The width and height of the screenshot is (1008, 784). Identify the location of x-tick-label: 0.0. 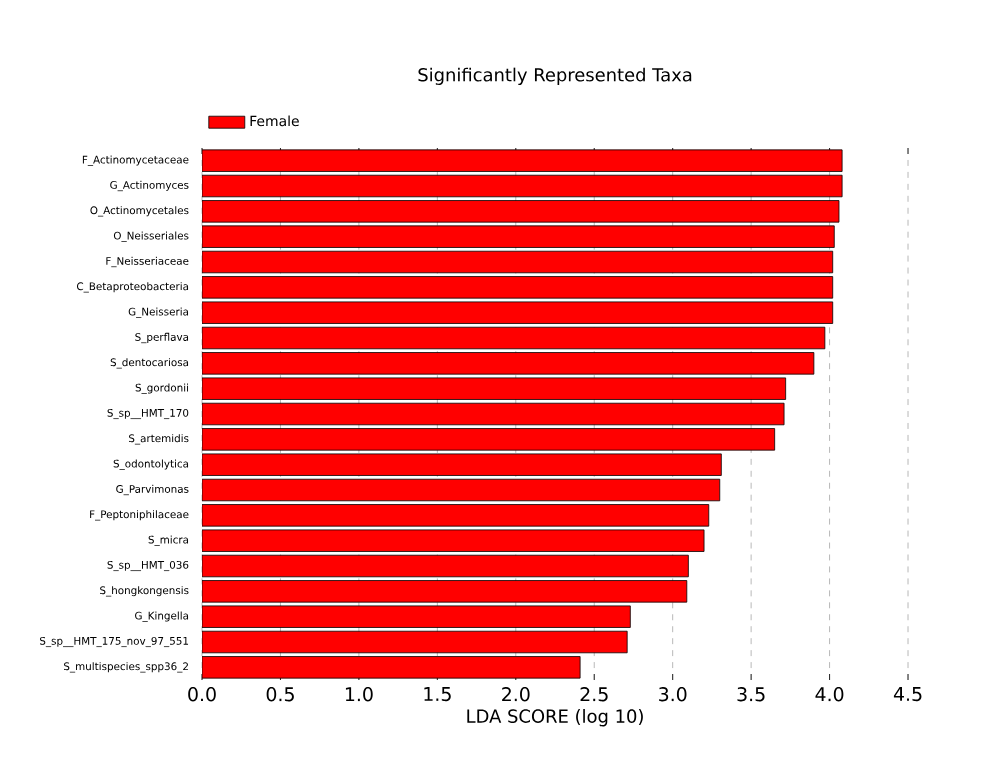
(202, 694).